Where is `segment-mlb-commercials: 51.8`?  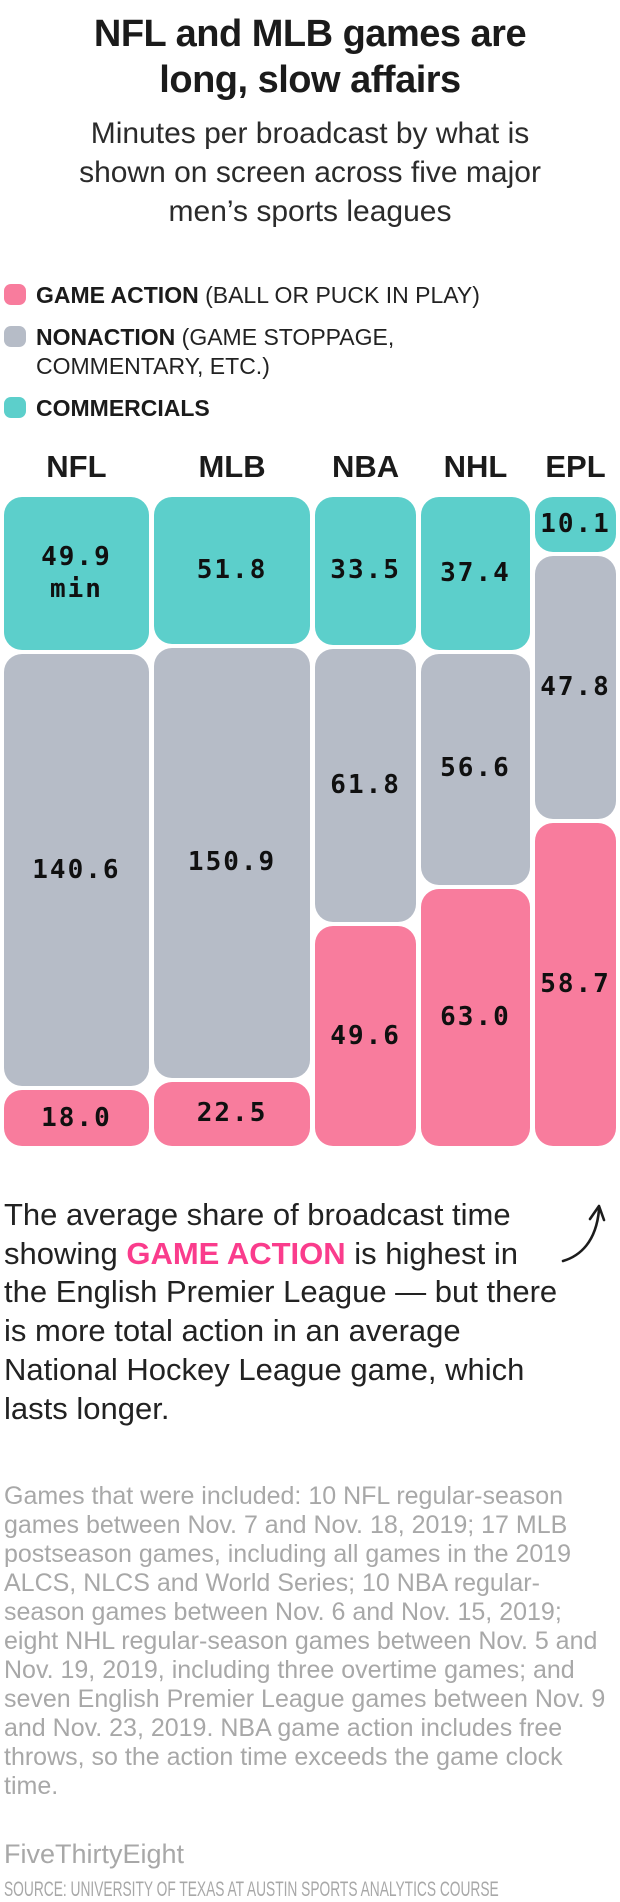 segment-mlb-commercials: 51.8 is located at coordinates (232, 570).